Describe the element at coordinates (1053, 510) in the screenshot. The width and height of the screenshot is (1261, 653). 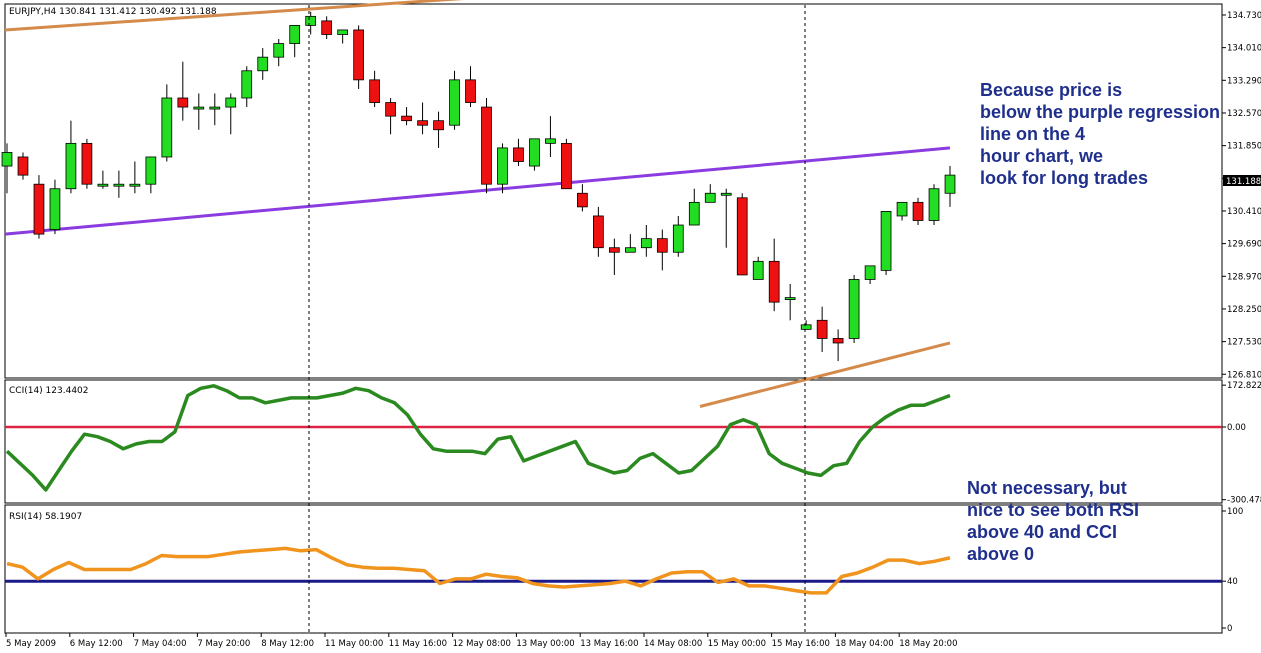
I see `indicator-annotation-line-1: nice to see both RSI` at that location.